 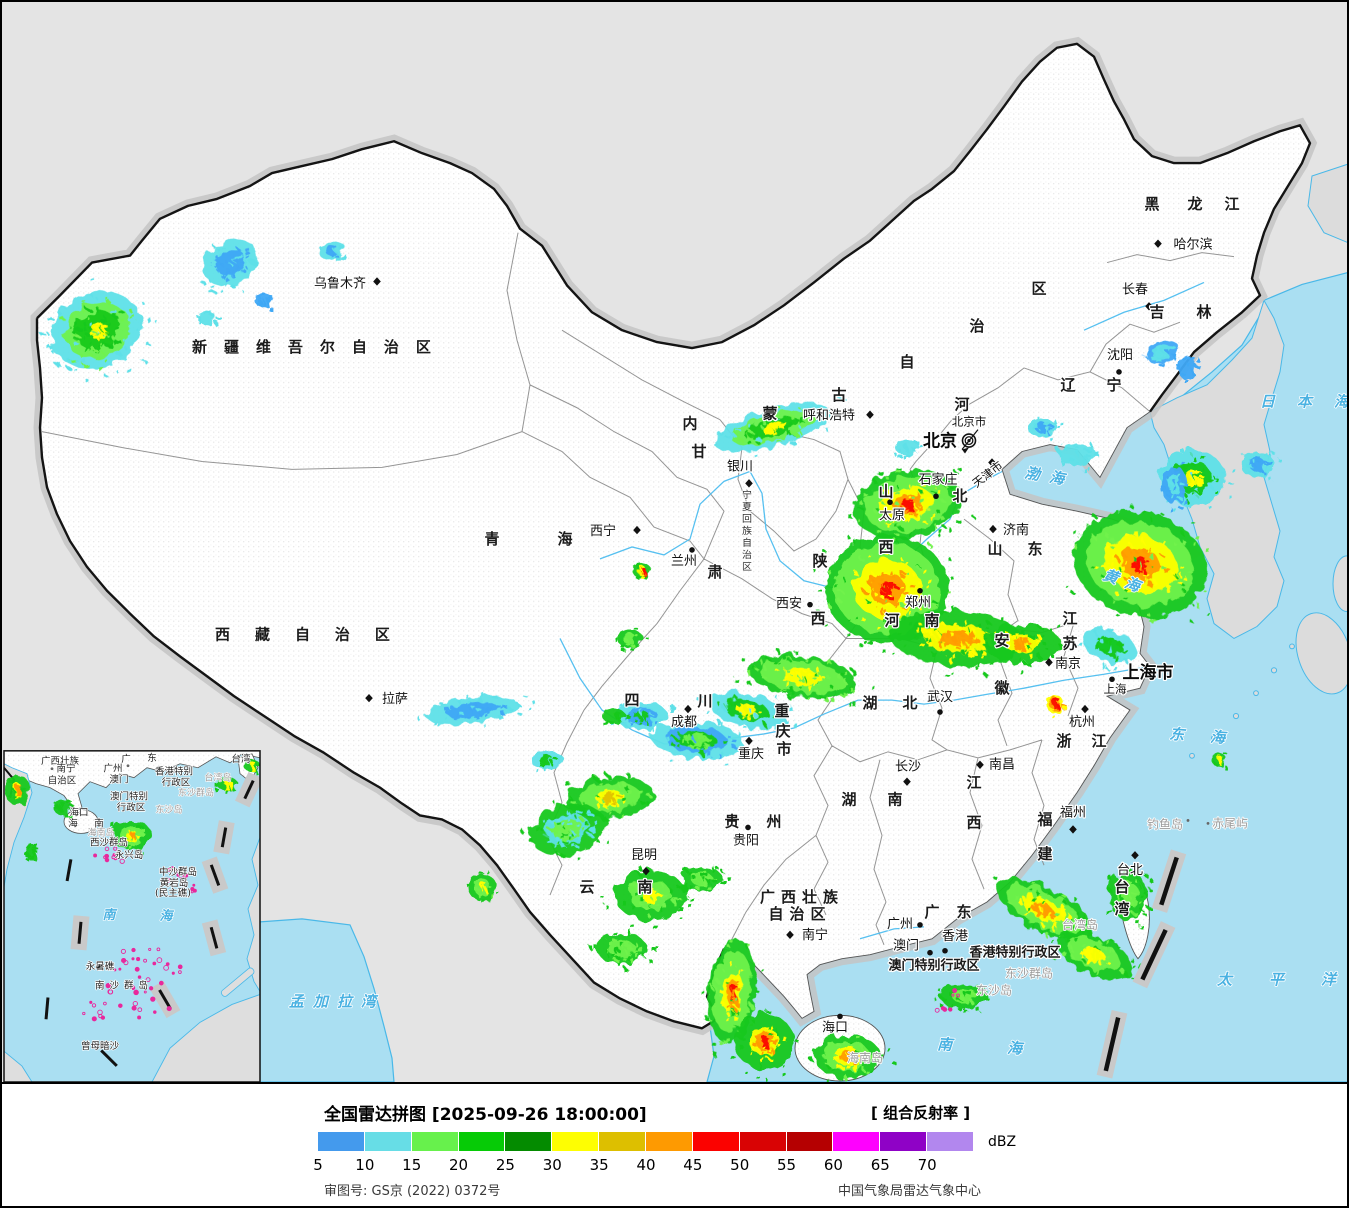 I want to click on inset-echo-layer, so click(x=132, y=810).